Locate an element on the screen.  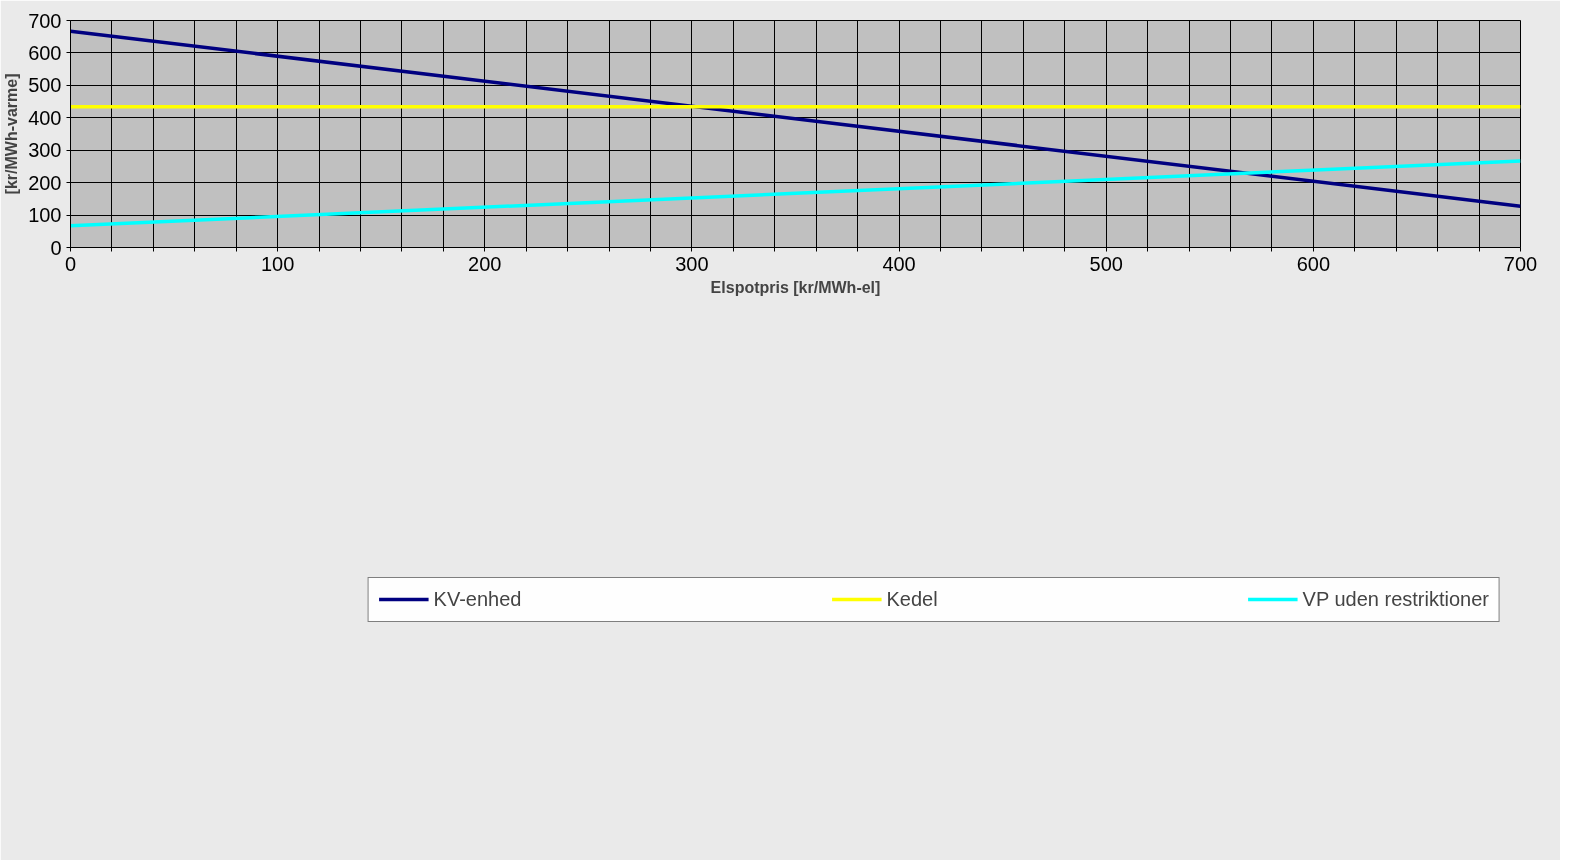
x-tick-label: 500 is located at coordinates (1106, 263).